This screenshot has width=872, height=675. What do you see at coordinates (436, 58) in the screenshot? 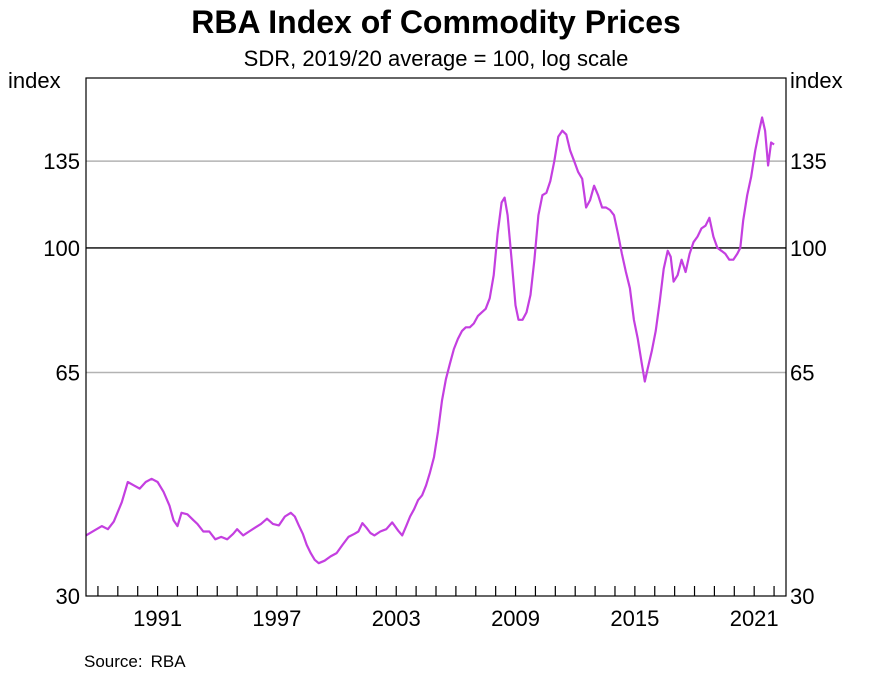
I see `chart-subtitle: SDR, 2019/20 average = 100, log scale` at bounding box center [436, 58].